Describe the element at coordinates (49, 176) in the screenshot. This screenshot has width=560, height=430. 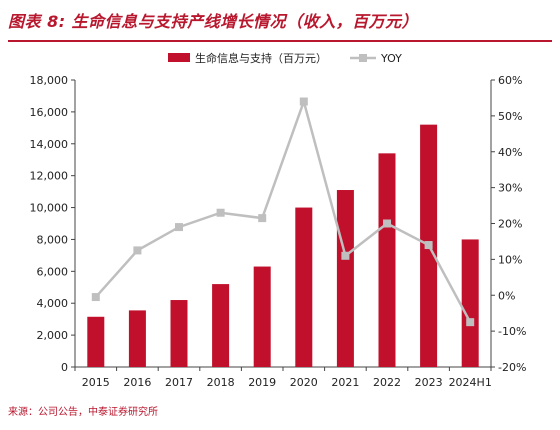
I see `y-left-tick-label: 12,000` at that location.